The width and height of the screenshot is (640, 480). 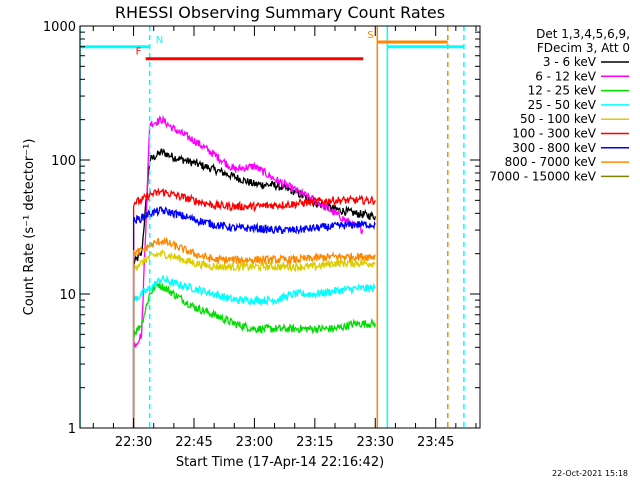 What do you see at coordinates (554, 148) in the screenshot?
I see `legend-label-6: 300 - 800 keV` at bounding box center [554, 148].